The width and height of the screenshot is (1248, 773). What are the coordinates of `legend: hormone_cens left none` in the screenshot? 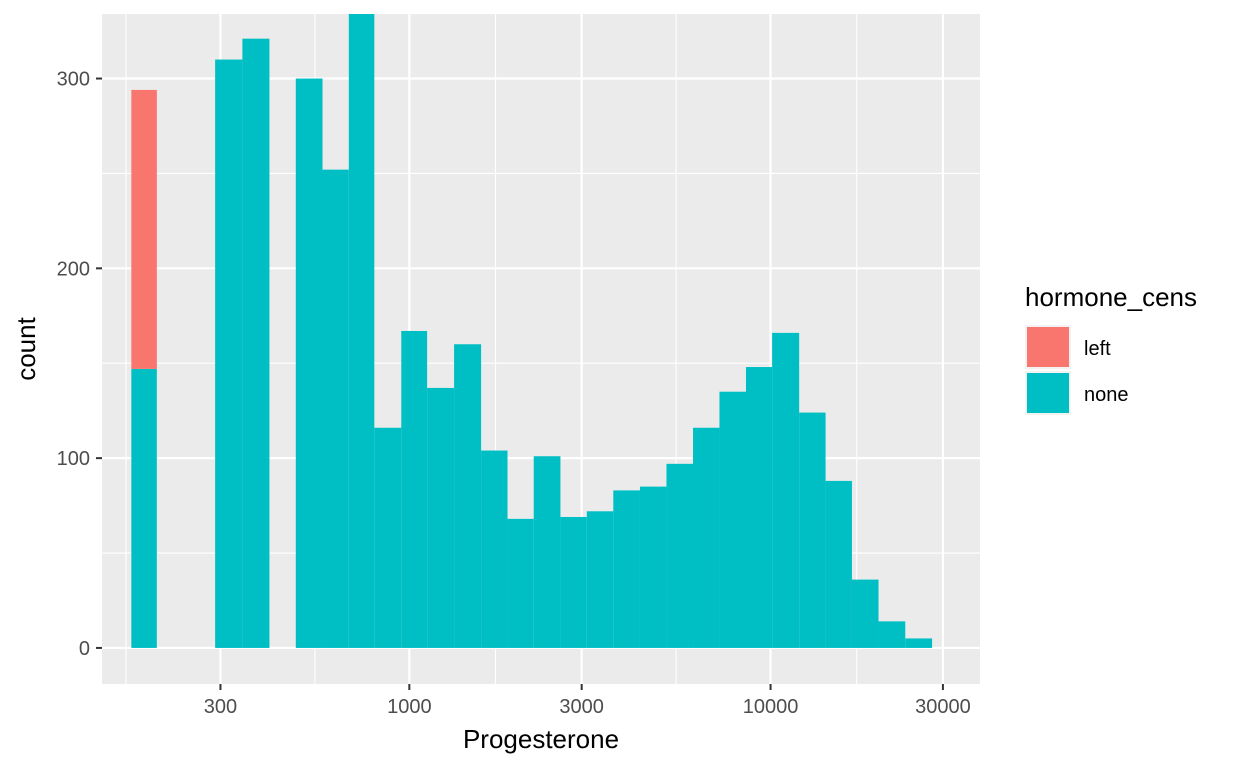 It's located at (1111, 348).